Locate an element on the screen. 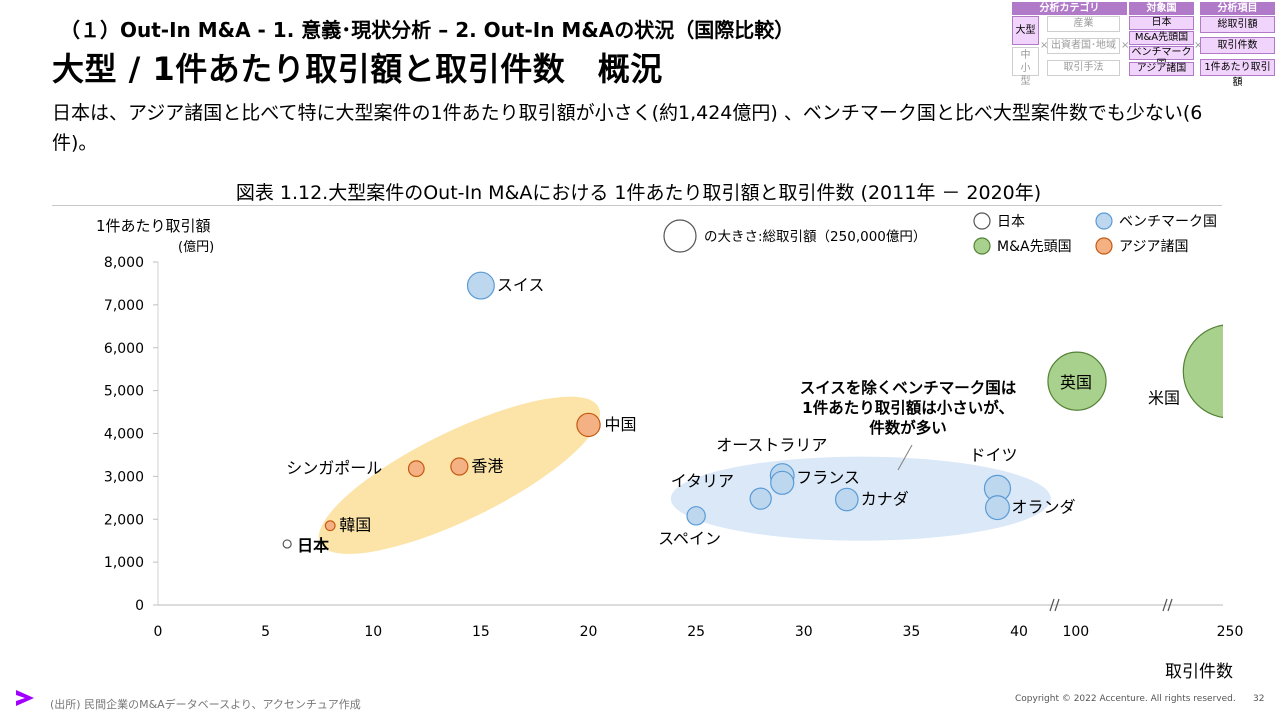 This screenshot has height=717, width=1277. matrix-cat-investor: 出資者国･地域 is located at coordinates (1083, 46).